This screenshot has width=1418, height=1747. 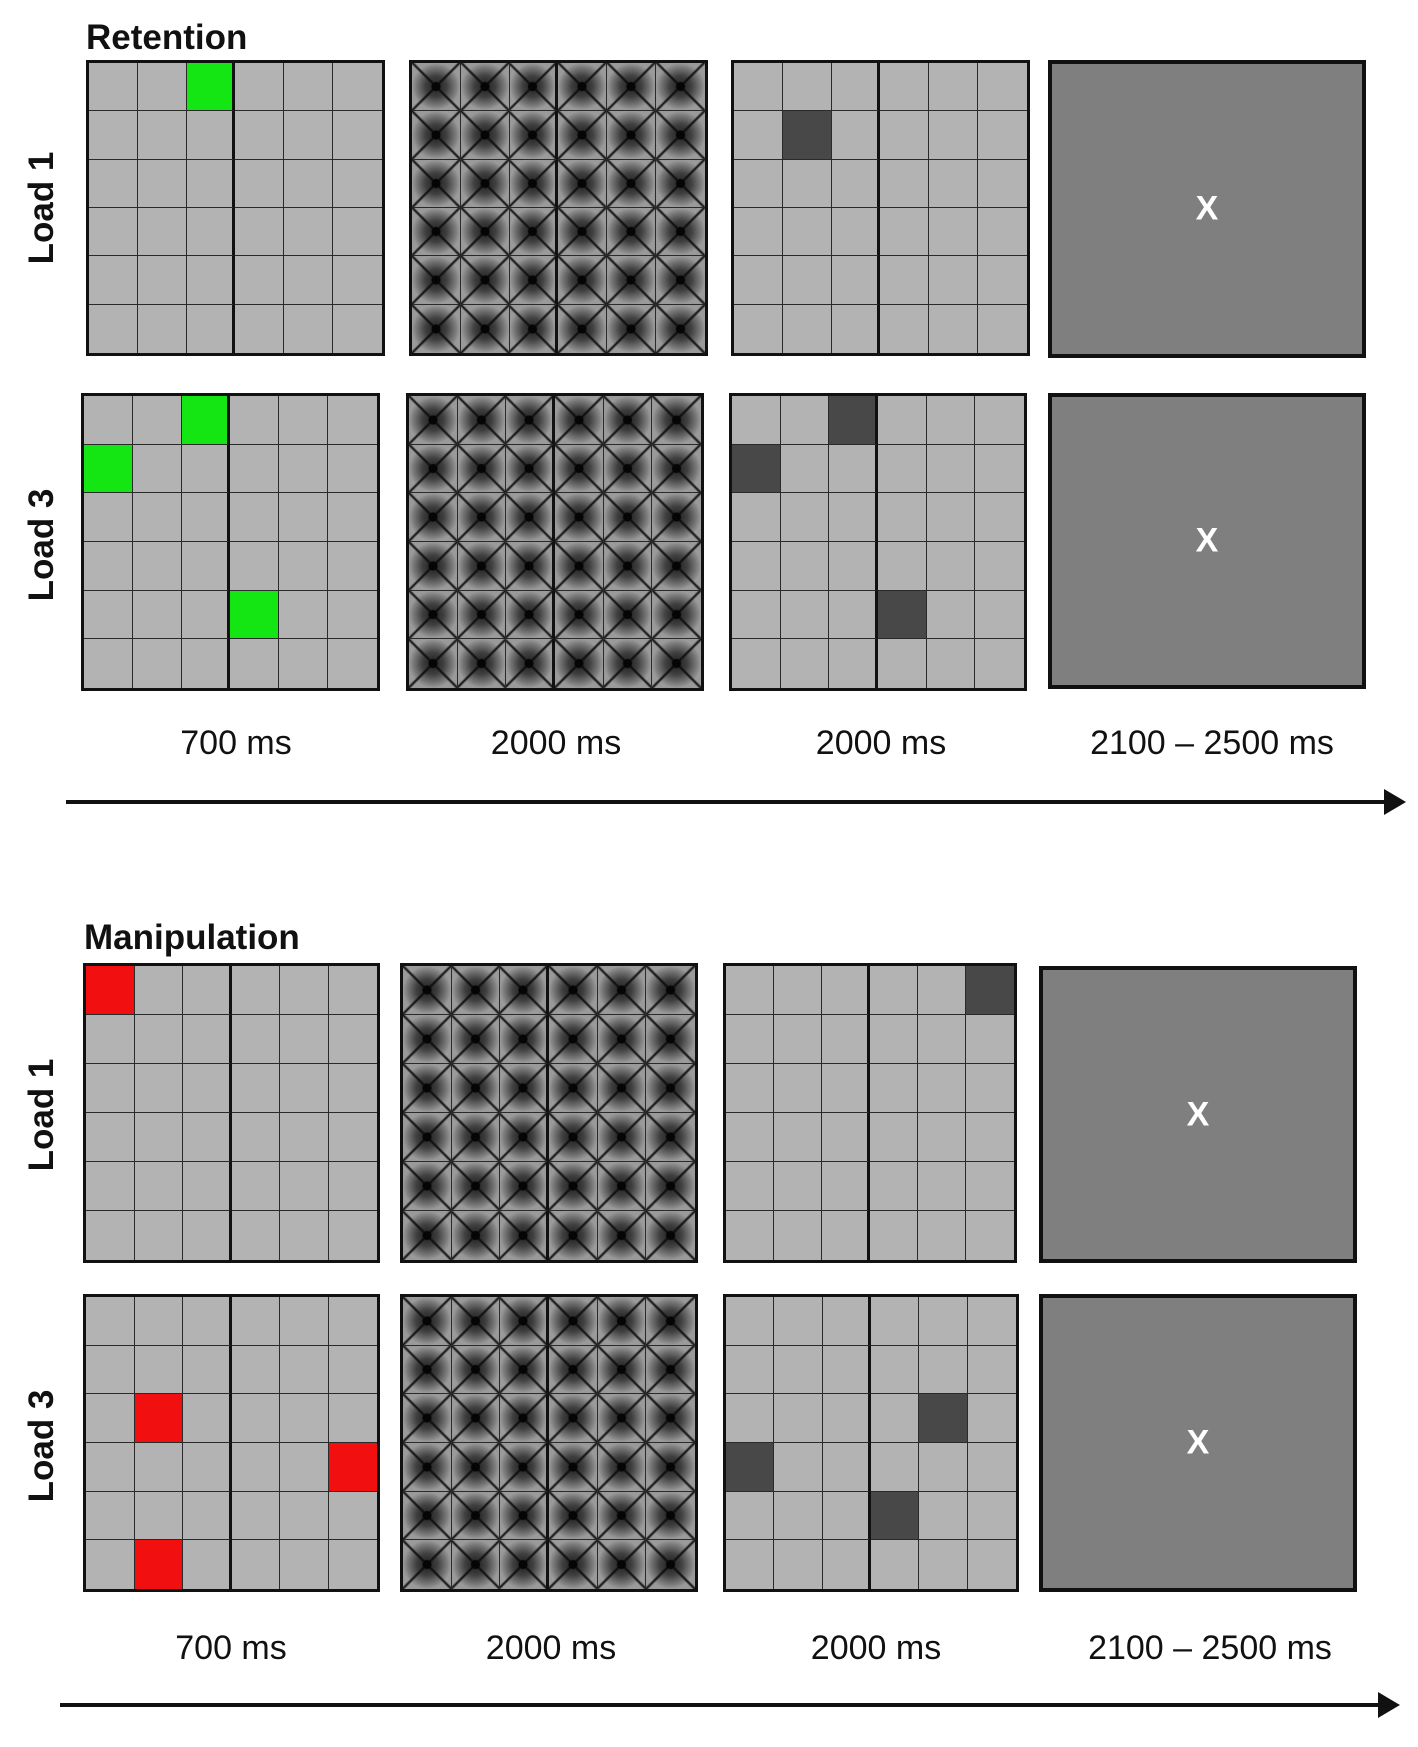 What do you see at coordinates (558, 208) in the screenshot?
I see `mask-grid` at bounding box center [558, 208].